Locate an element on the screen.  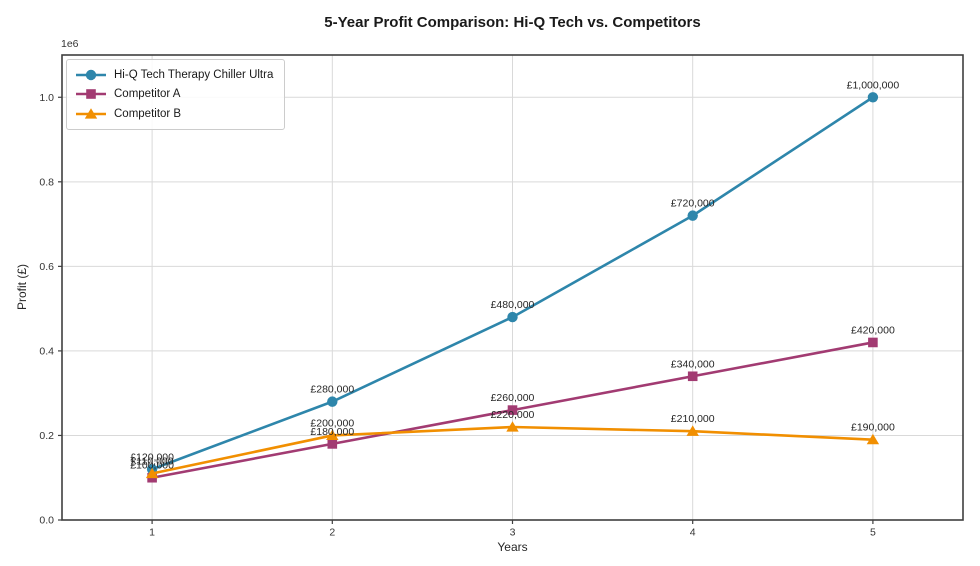
x-axis-label: Years is located at coordinates (512, 547).